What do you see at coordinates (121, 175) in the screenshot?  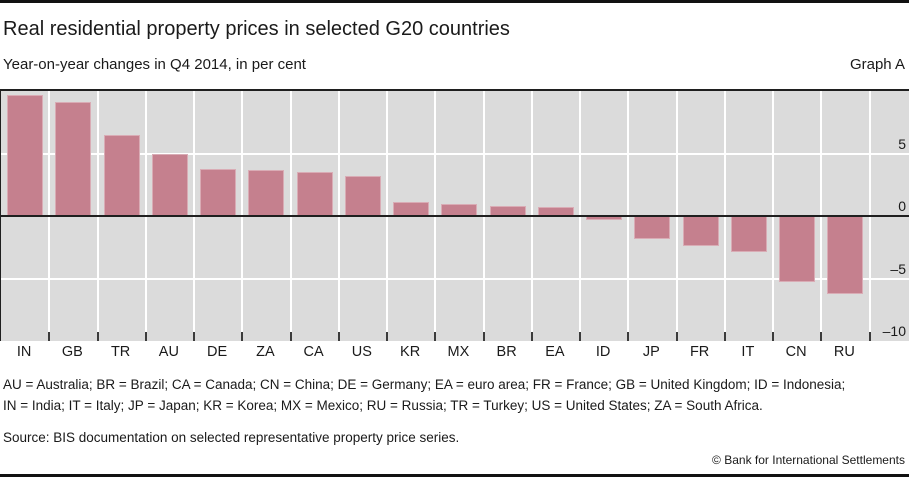 I see `bar-tr` at bounding box center [121, 175].